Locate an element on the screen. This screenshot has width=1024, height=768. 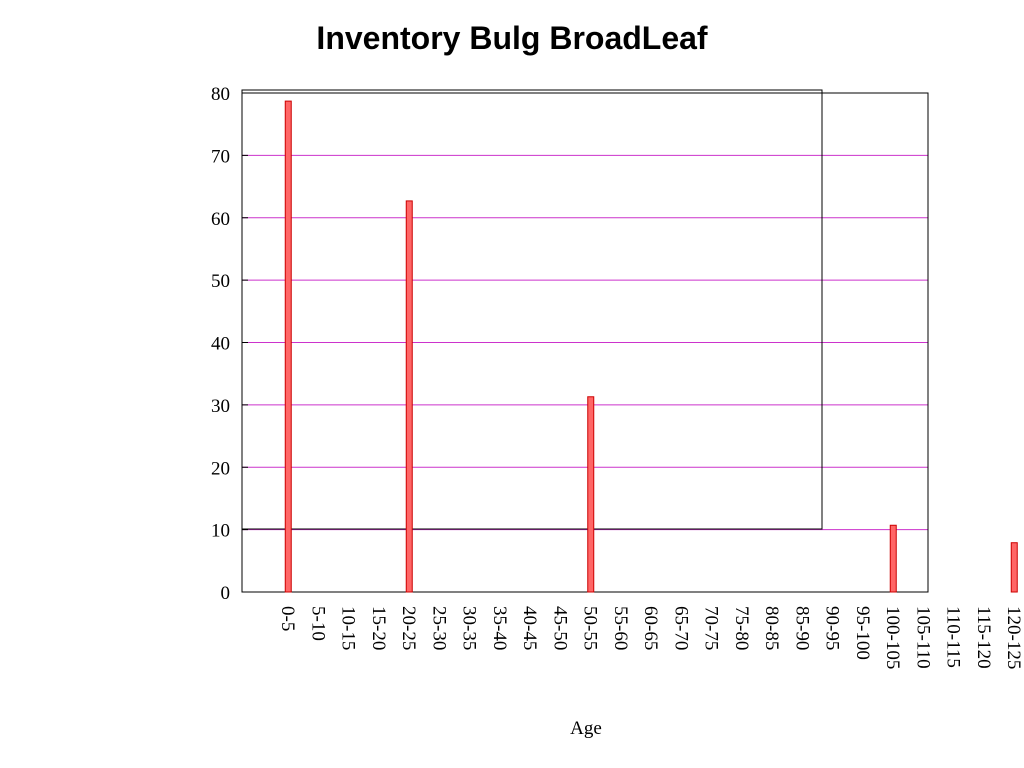
x-tick-label: 65-70 is located at coordinates (680, 628).